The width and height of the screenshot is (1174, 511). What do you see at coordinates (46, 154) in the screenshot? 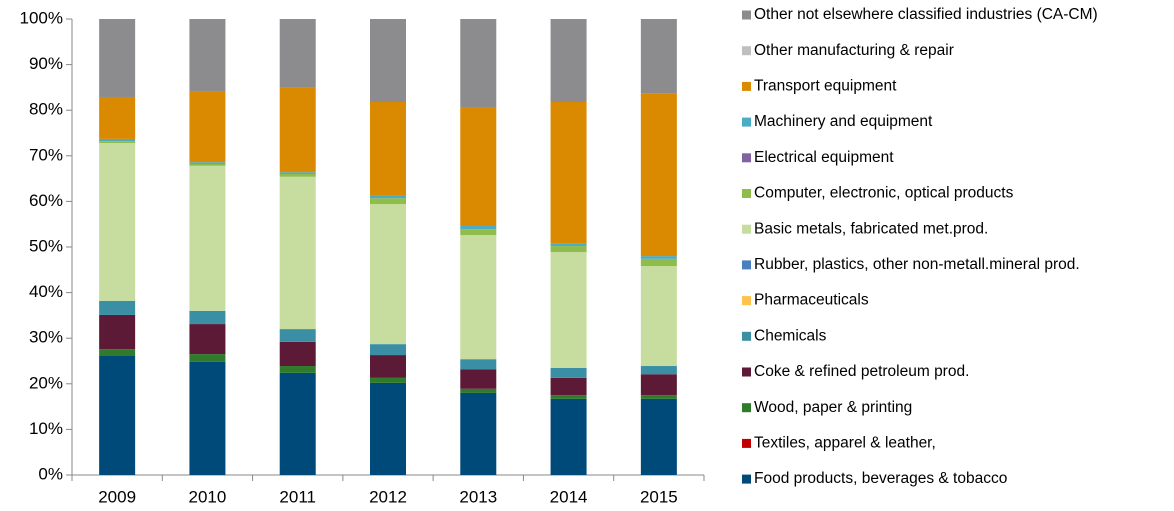
I see `y-tick-label: 70%` at bounding box center [46, 154].